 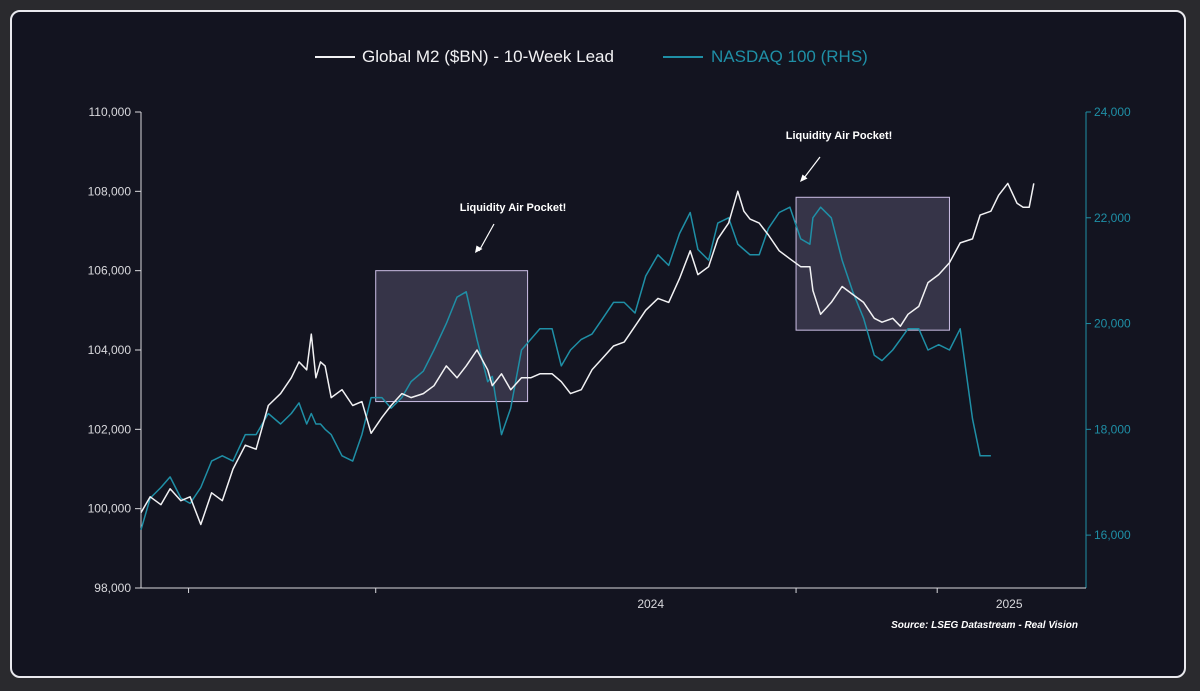 What do you see at coordinates (110, 112) in the screenshot?
I see `left-axis-tick-label: 110,000` at bounding box center [110, 112].